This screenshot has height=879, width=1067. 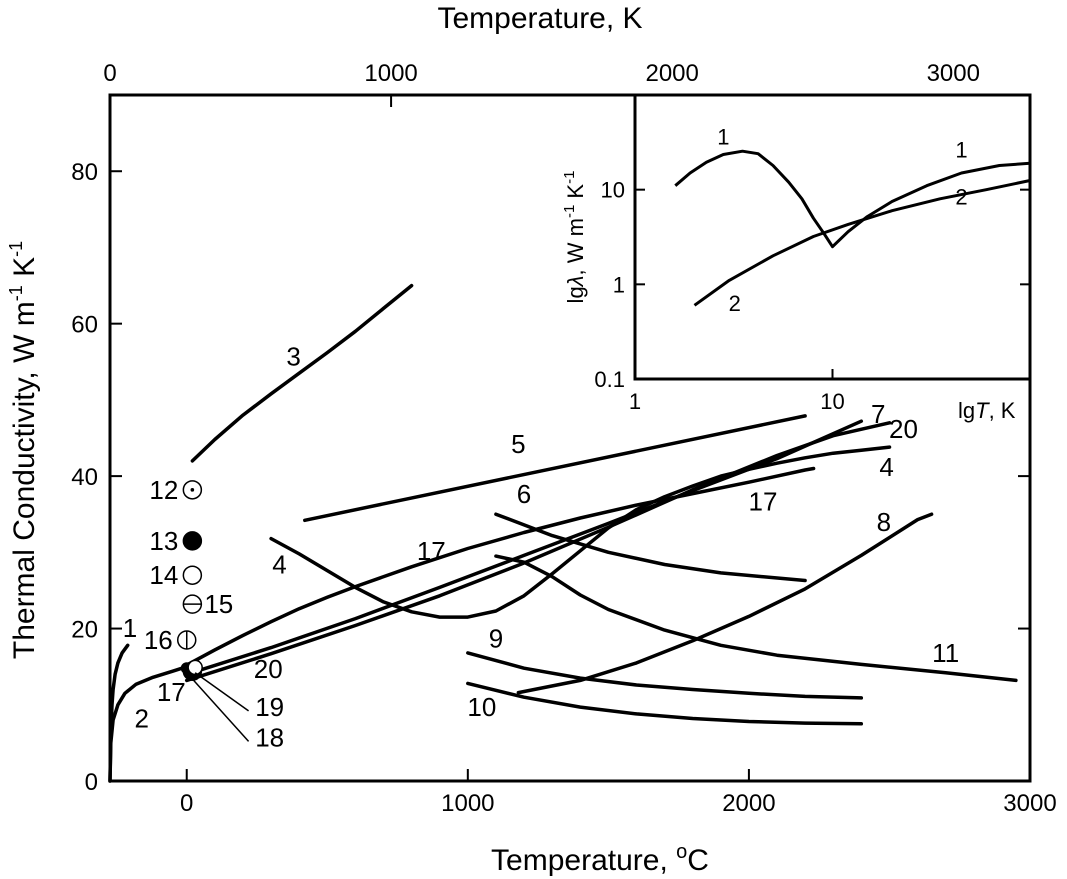 I want to click on curve-label-7: 7, so click(x=878, y=414).